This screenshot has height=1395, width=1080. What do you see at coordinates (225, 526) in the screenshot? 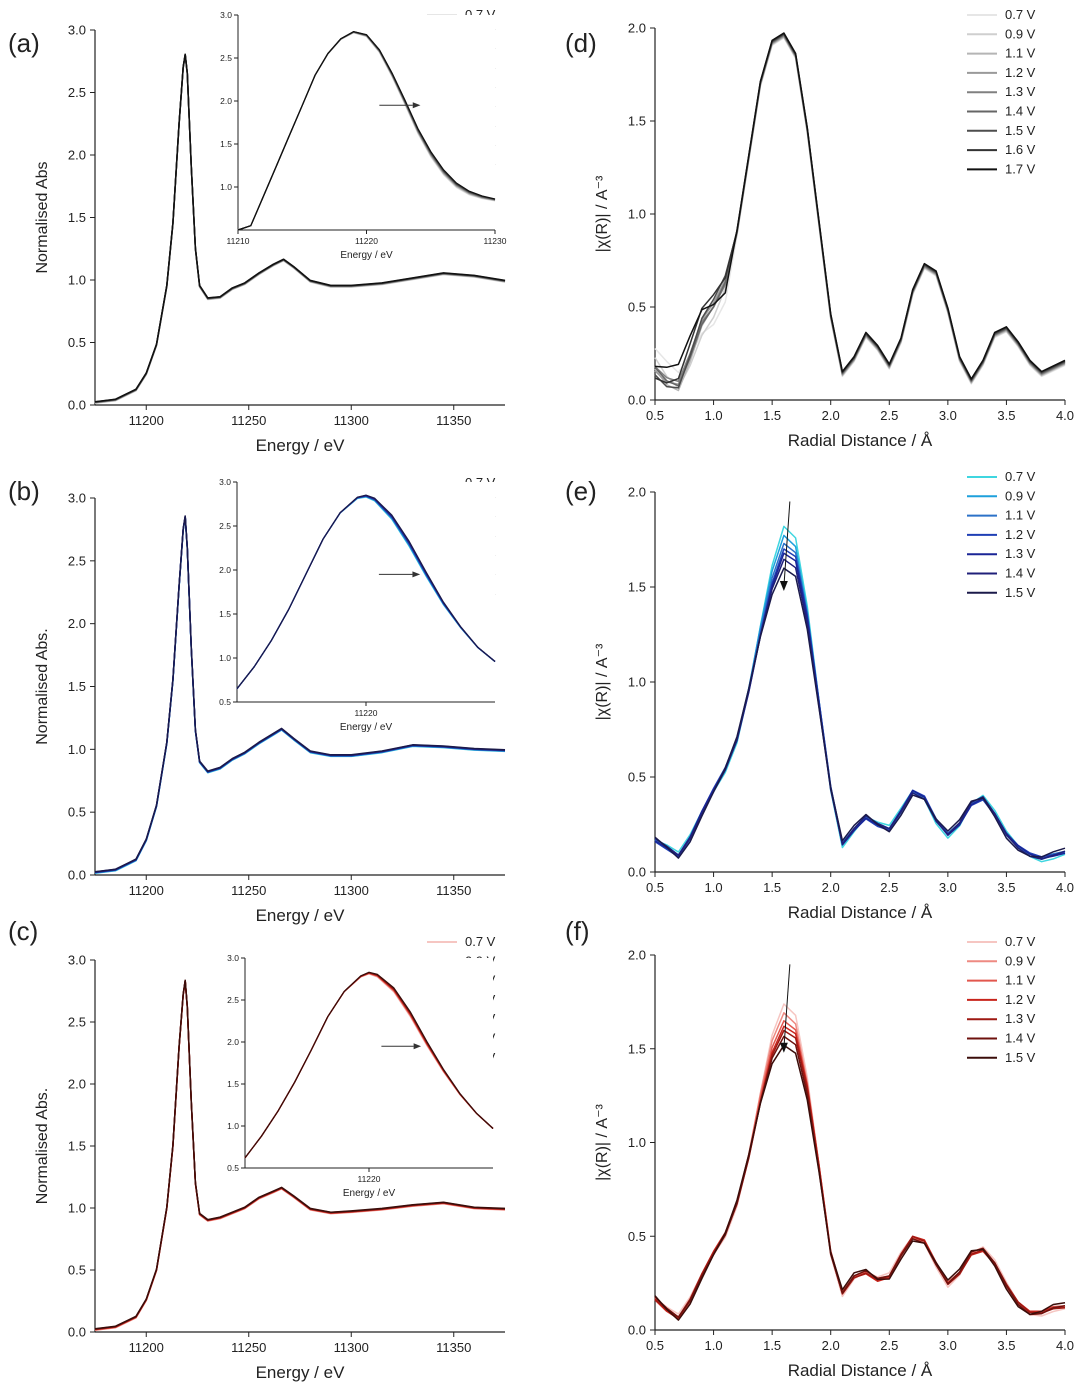
I see `inset-y-tick-label: 2.5` at bounding box center [225, 526].